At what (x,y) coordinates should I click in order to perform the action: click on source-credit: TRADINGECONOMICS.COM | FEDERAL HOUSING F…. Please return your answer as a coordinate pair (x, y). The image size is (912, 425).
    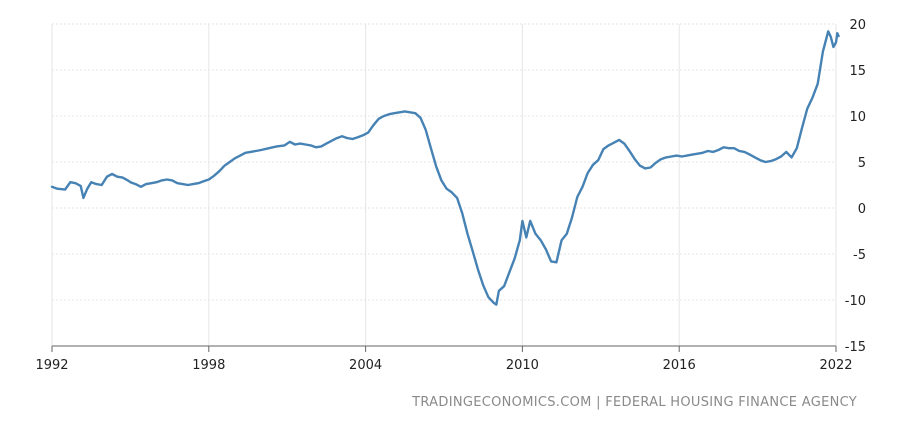
    Looking at the image, I should click on (634, 402).